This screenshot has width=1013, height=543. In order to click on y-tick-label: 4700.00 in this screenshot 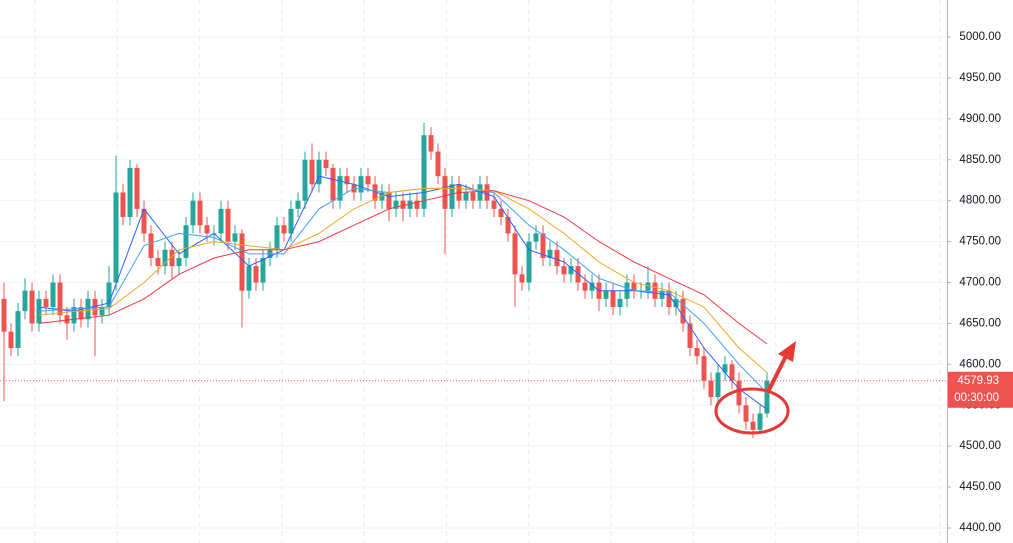, I will do `click(980, 283)`.